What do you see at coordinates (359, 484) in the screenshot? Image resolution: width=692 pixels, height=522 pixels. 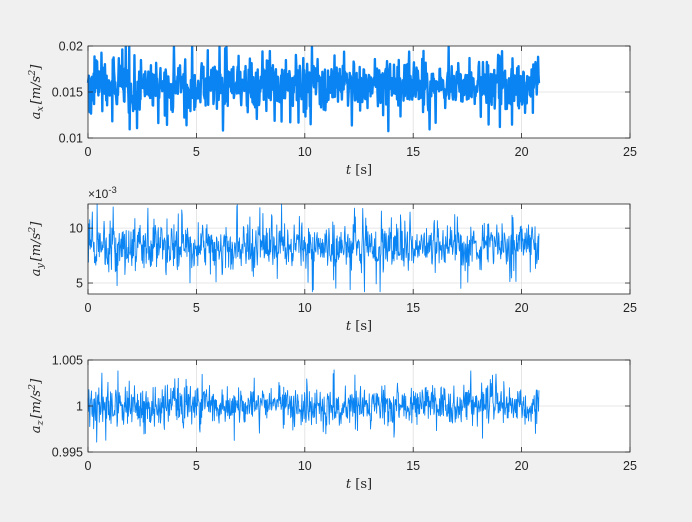 I see `x-axis-label-3: t [s]` at bounding box center [359, 484].